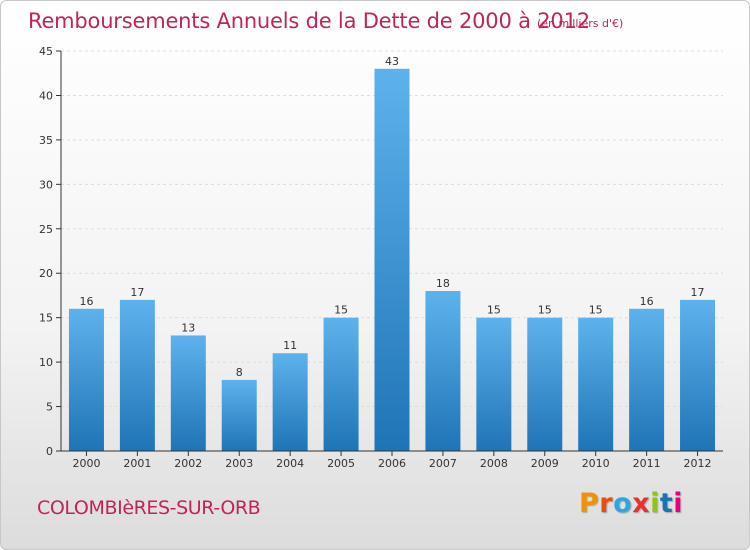 The image size is (750, 550). Describe the element at coordinates (46, 362) in the screenshot. I see `y-tick-label: 10` at that location.